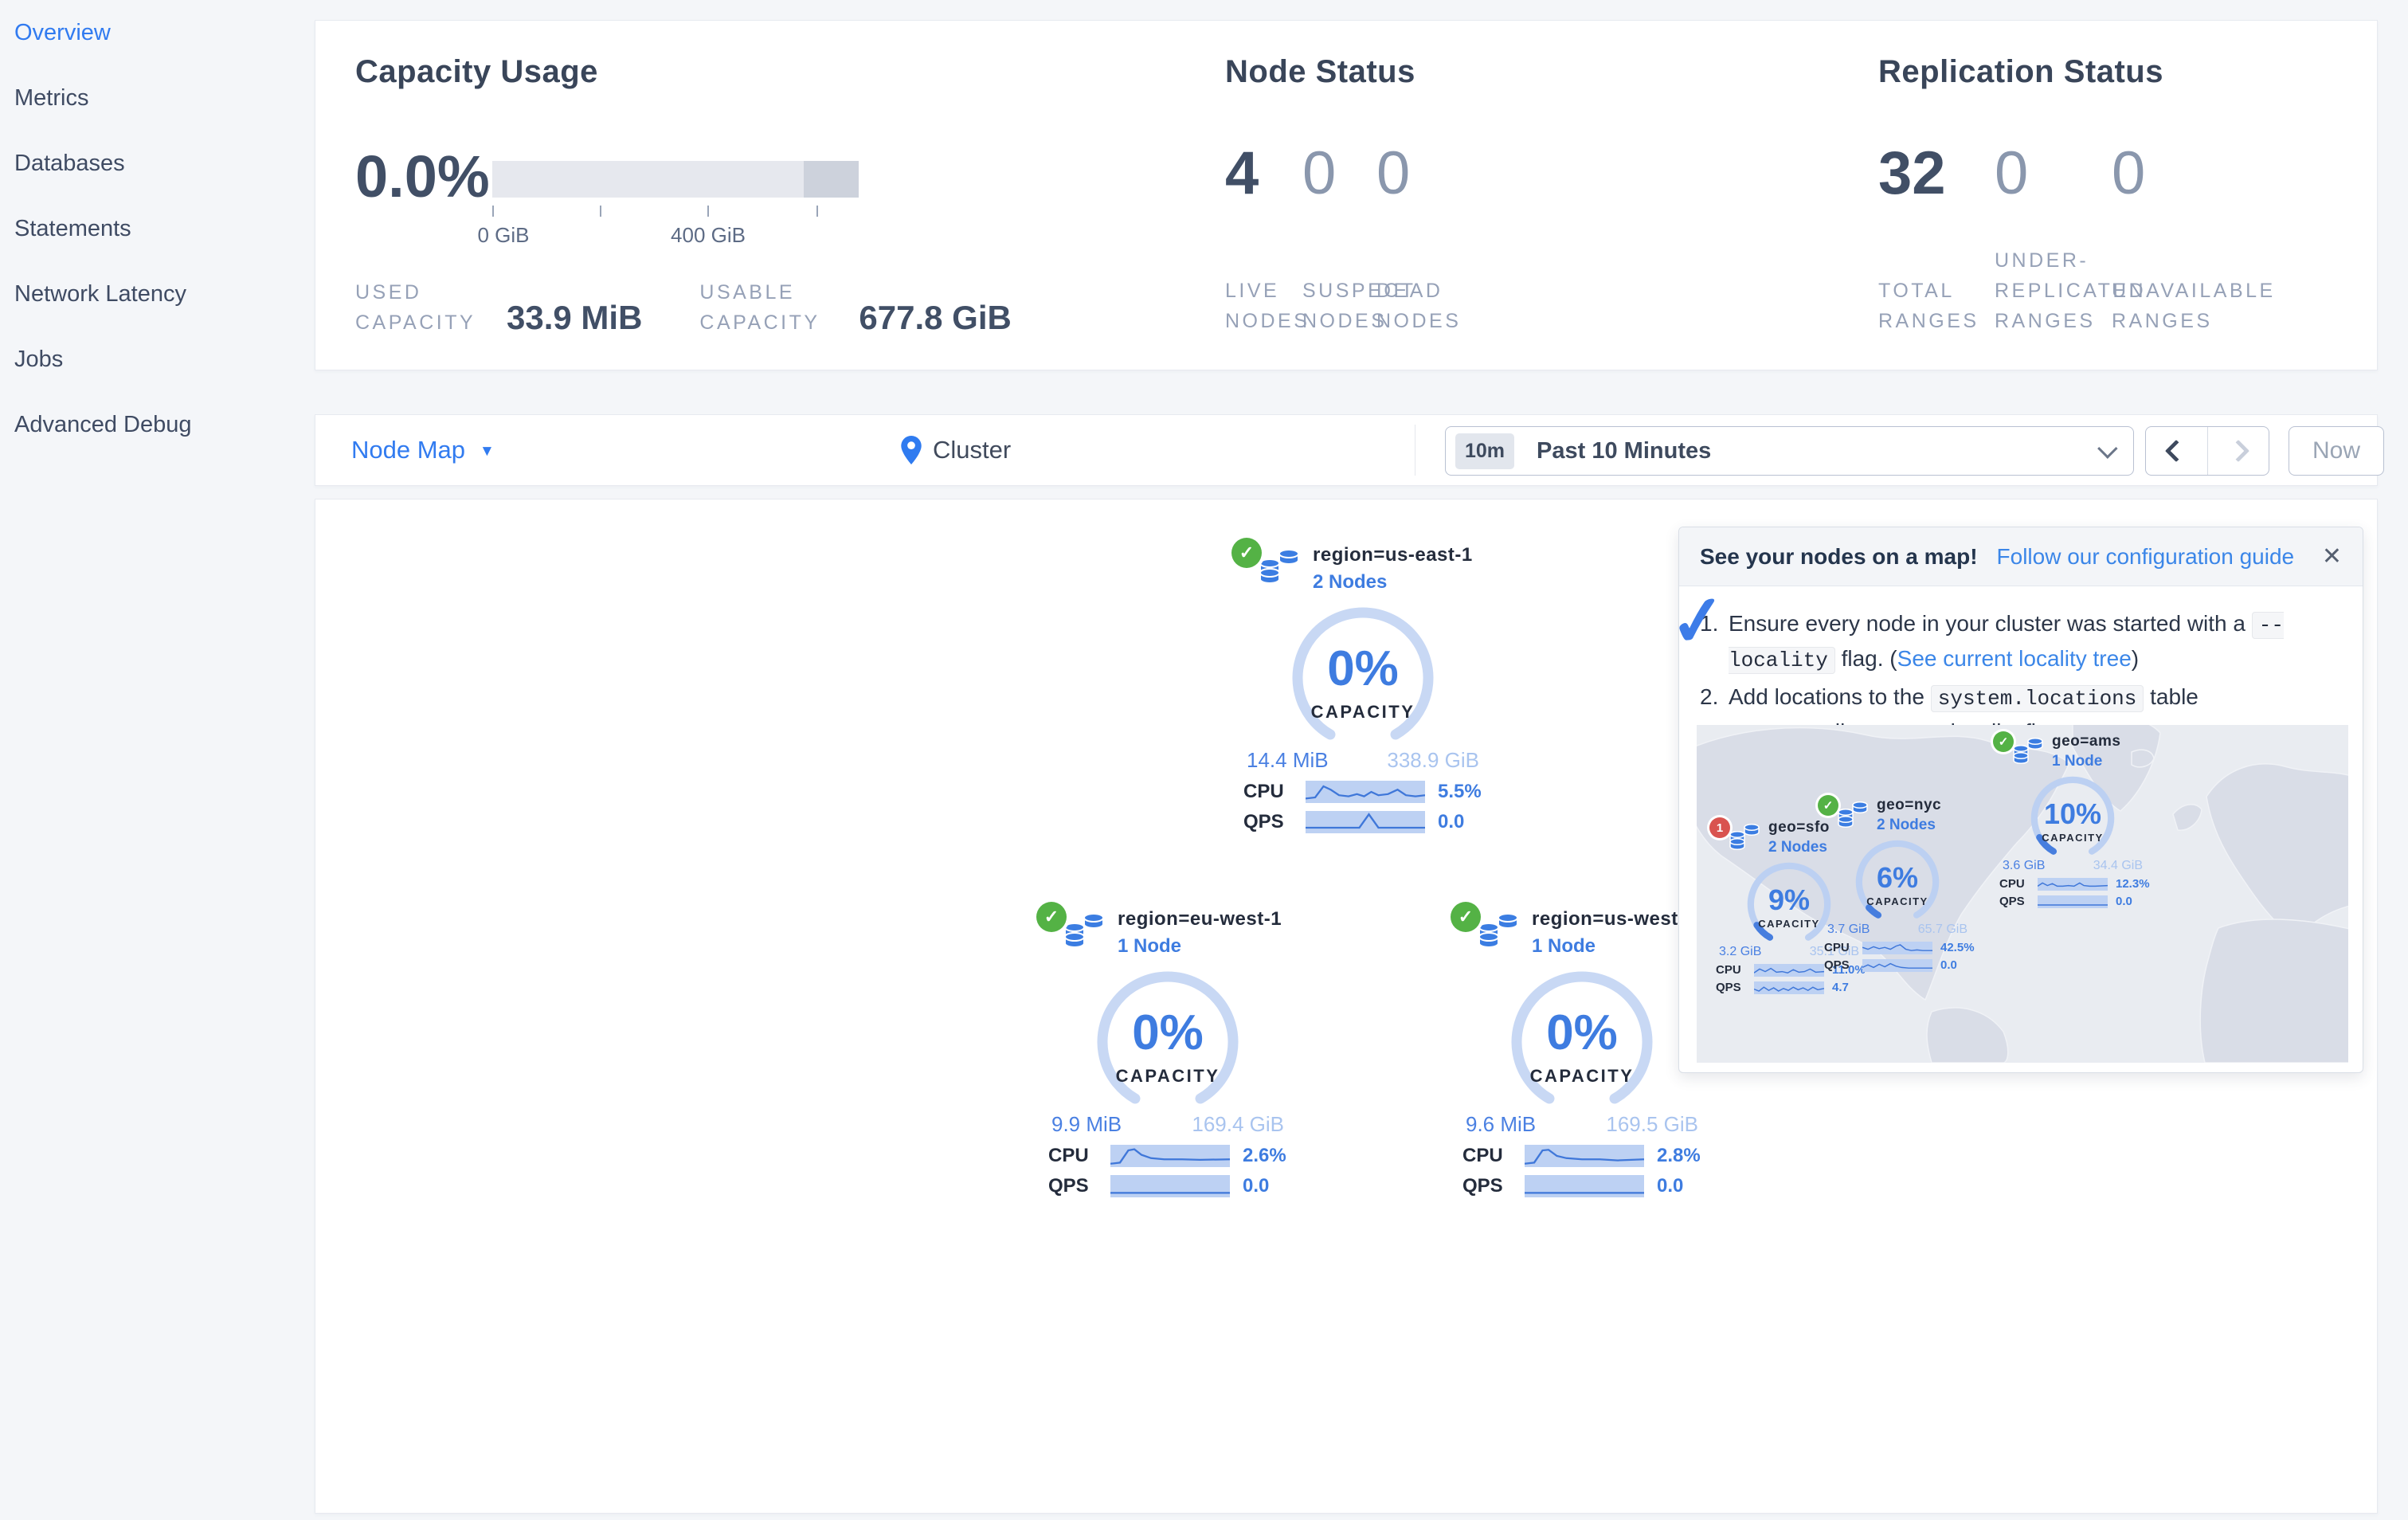 The width and height of the screenshot is (2408, 1520). Describe the element at coordinates (1433, 760) in the screenshot. I see `total-capacity: 338.9 GiB` at that location.